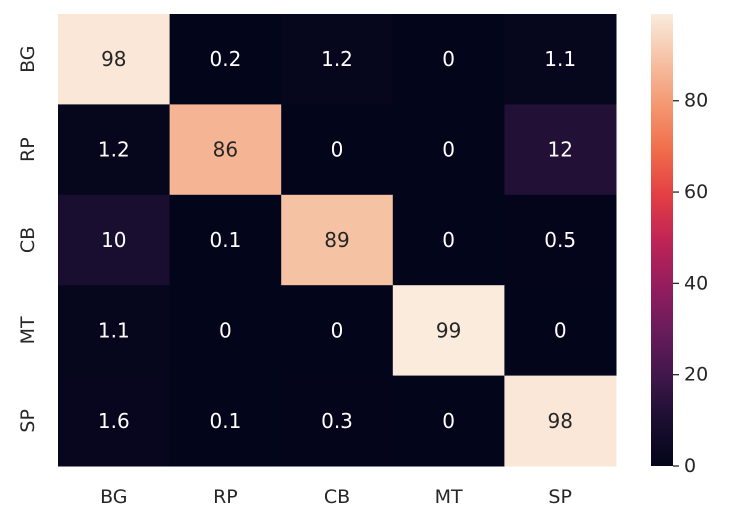 The width and height of the screenshot is (737, 525). I want to click on heatmap-cell-SP-CB, so click(337, 421).